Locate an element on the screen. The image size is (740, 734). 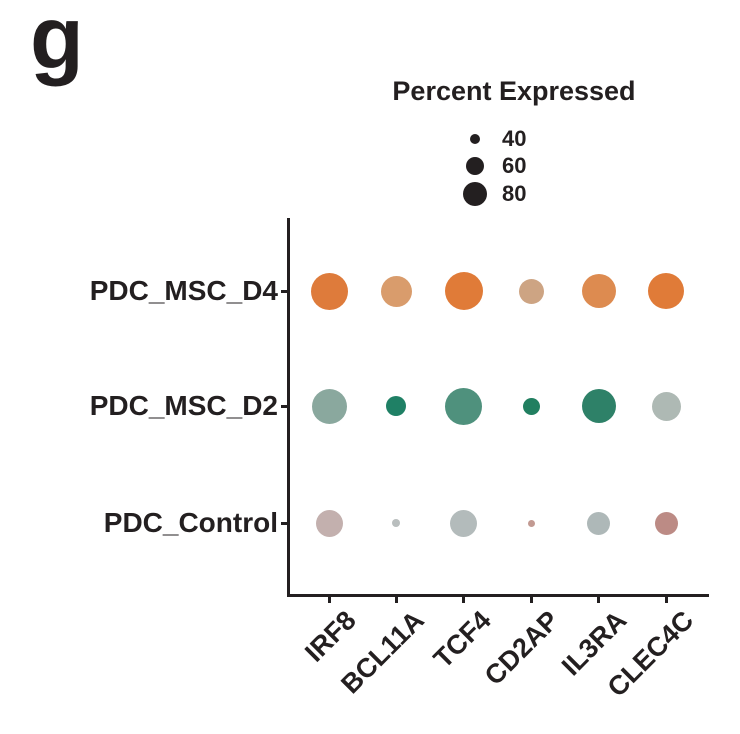
dot-IRF8-PDC_MSC_D4 is located at coordinates (329, 291).